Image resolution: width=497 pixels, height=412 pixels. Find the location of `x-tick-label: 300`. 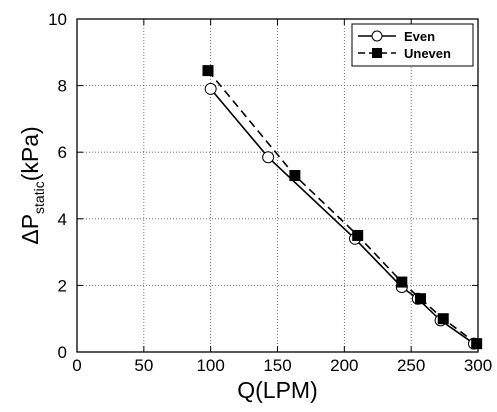

x-tick-label: 300 is located at coordinates (478, 365).